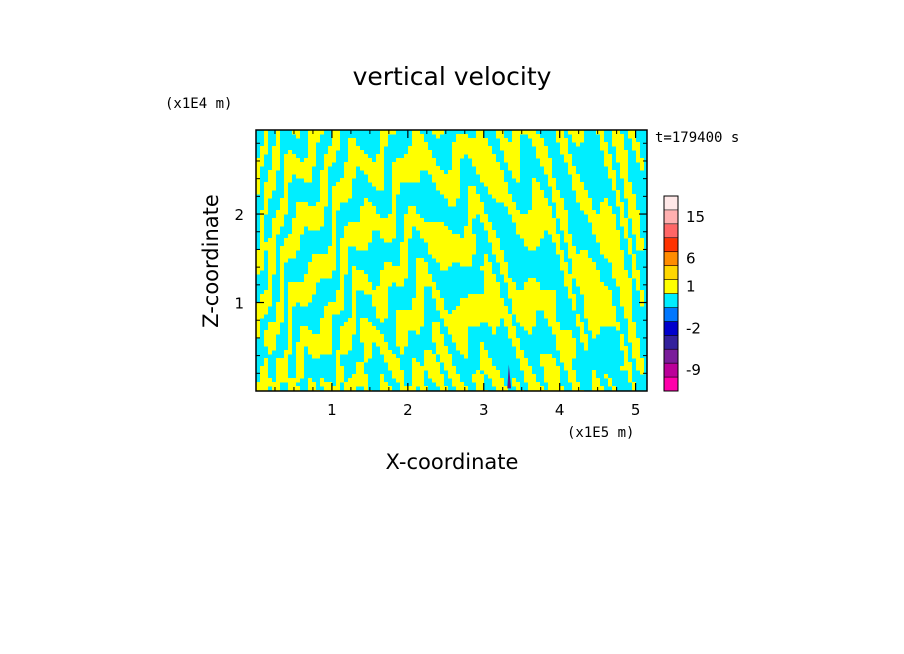  What do you see at coordinates (239, 215) in the screenshot?
I see `y-tick-label: 2` at bounding box center [239, 215].